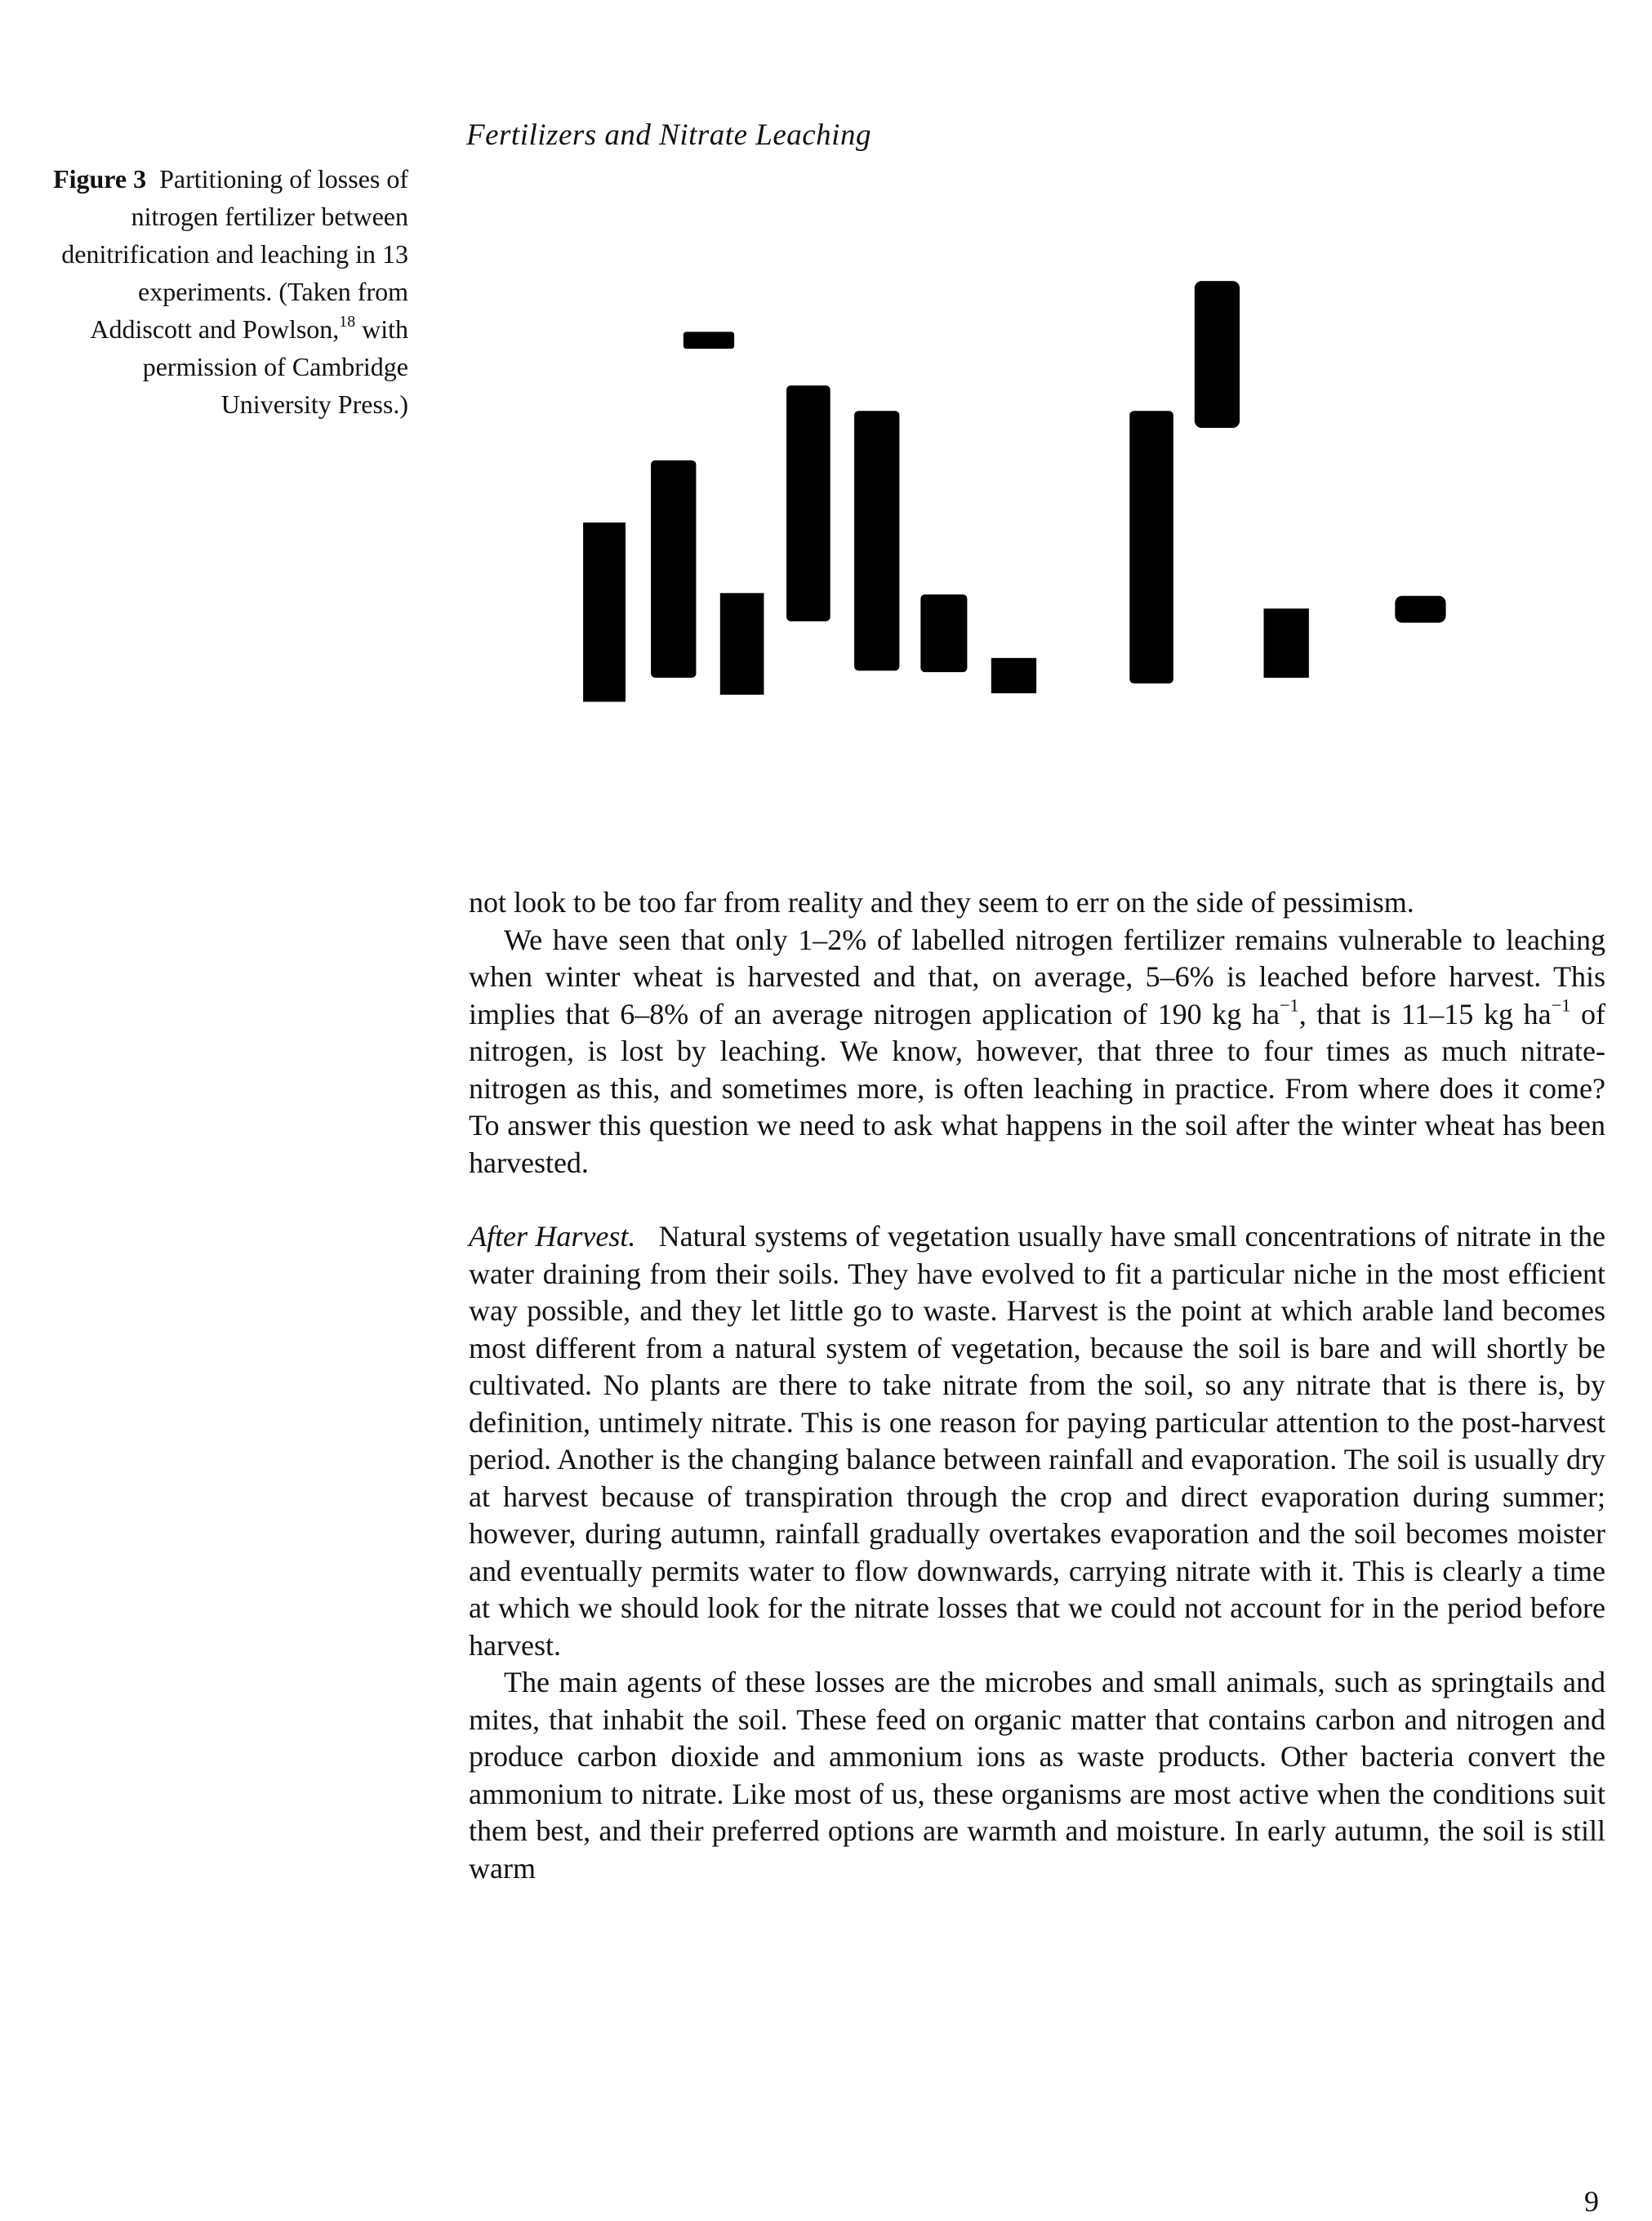 The width and height of the screenshot is (1652, 2221). I want to click on section-heading: After Harvest., so click(552, 1236).